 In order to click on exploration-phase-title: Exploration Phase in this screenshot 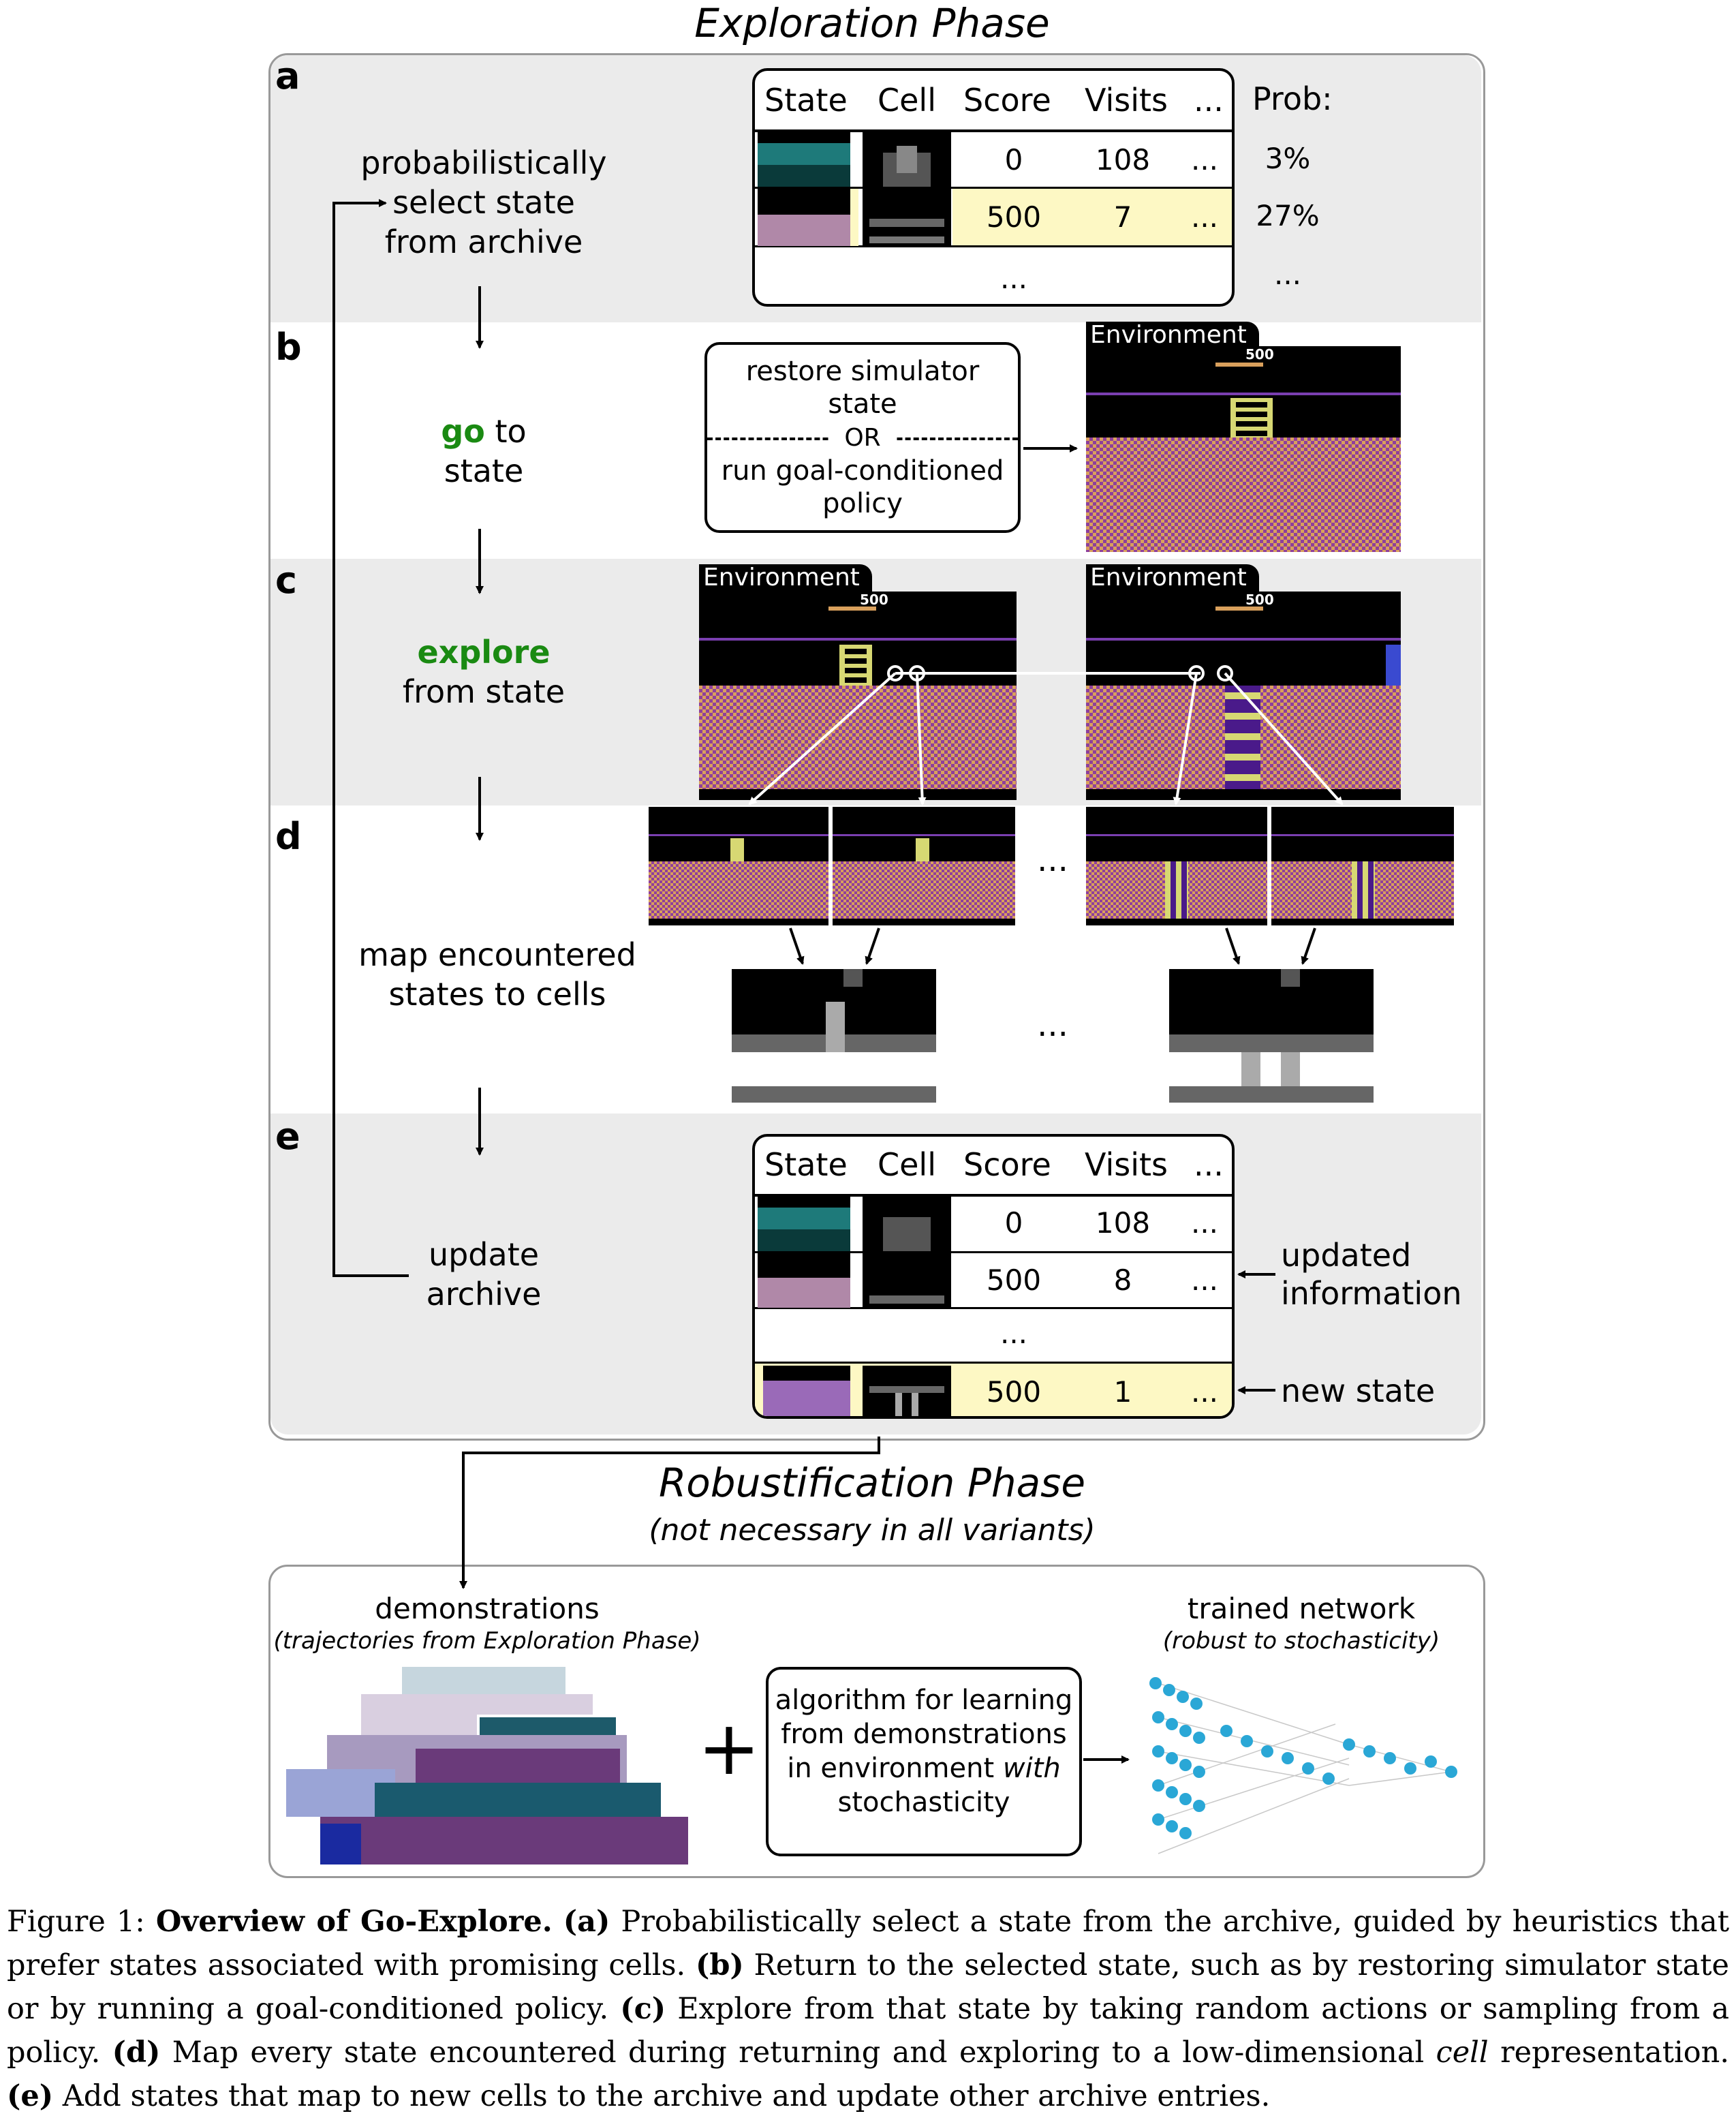, I will do `click(872, 23)`.